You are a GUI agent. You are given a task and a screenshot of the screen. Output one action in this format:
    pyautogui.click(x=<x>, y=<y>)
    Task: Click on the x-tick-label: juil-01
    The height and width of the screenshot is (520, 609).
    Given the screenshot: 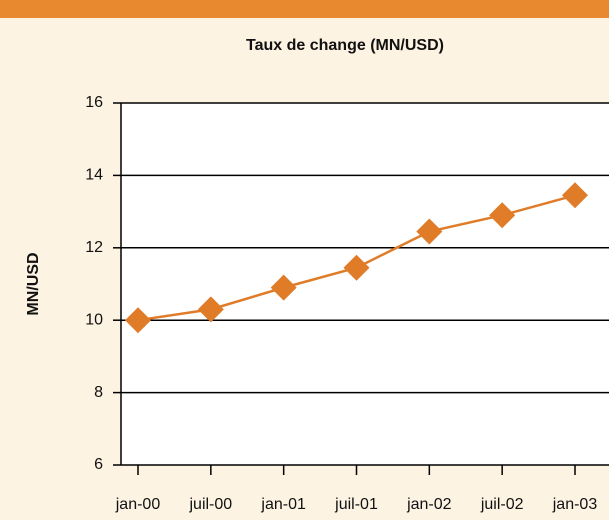 What is the action you would take?
    pyautogui.click(x=356, y=504)
    